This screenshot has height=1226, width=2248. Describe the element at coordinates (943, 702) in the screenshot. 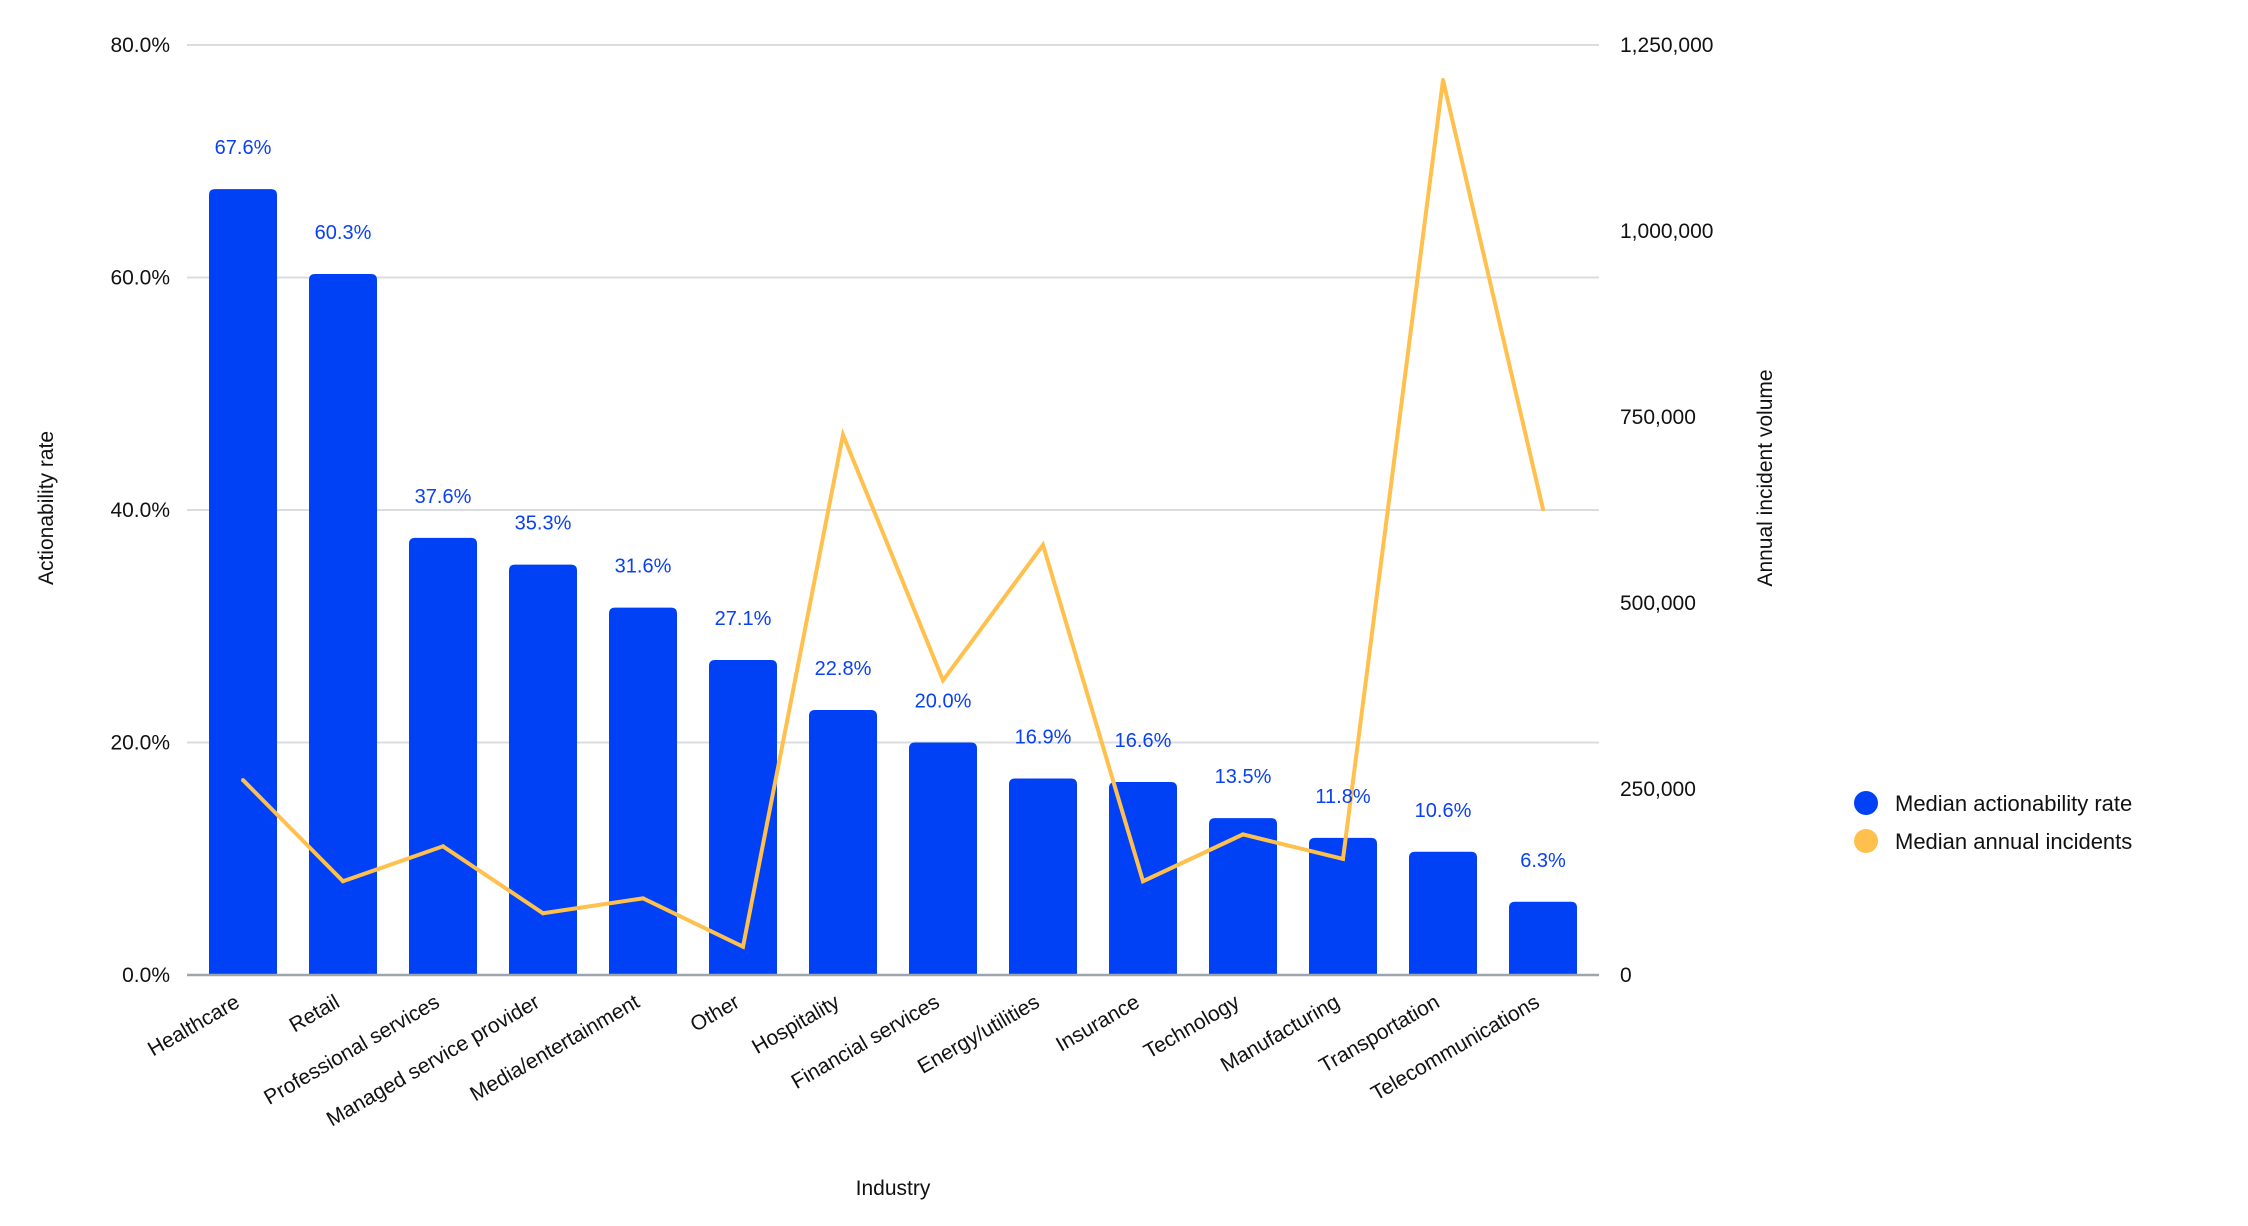

I see `bar-value-label: 20.0%` at that location.